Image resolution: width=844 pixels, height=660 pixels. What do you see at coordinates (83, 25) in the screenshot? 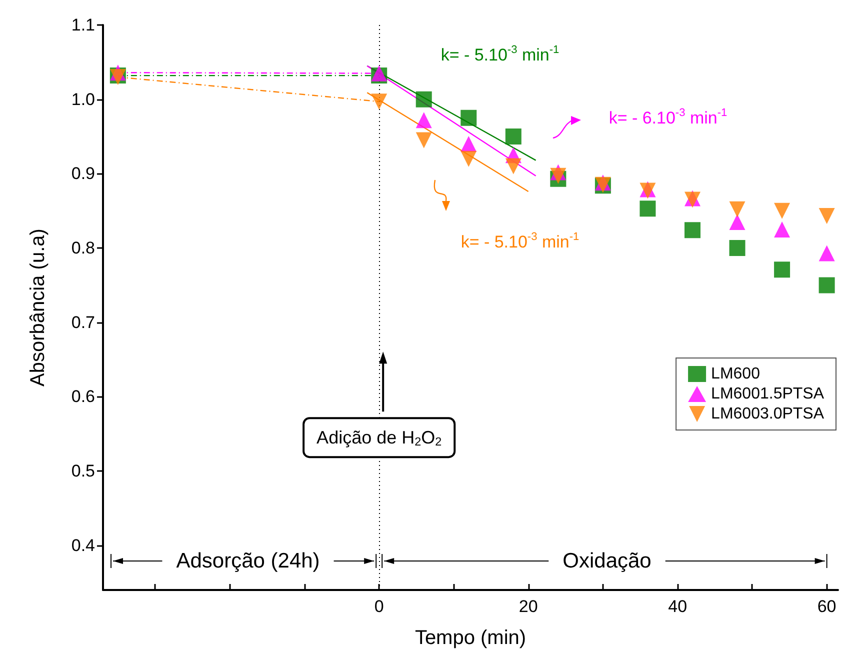
I see `y-tick-label: 1.1` at bounding box center [83, 25].